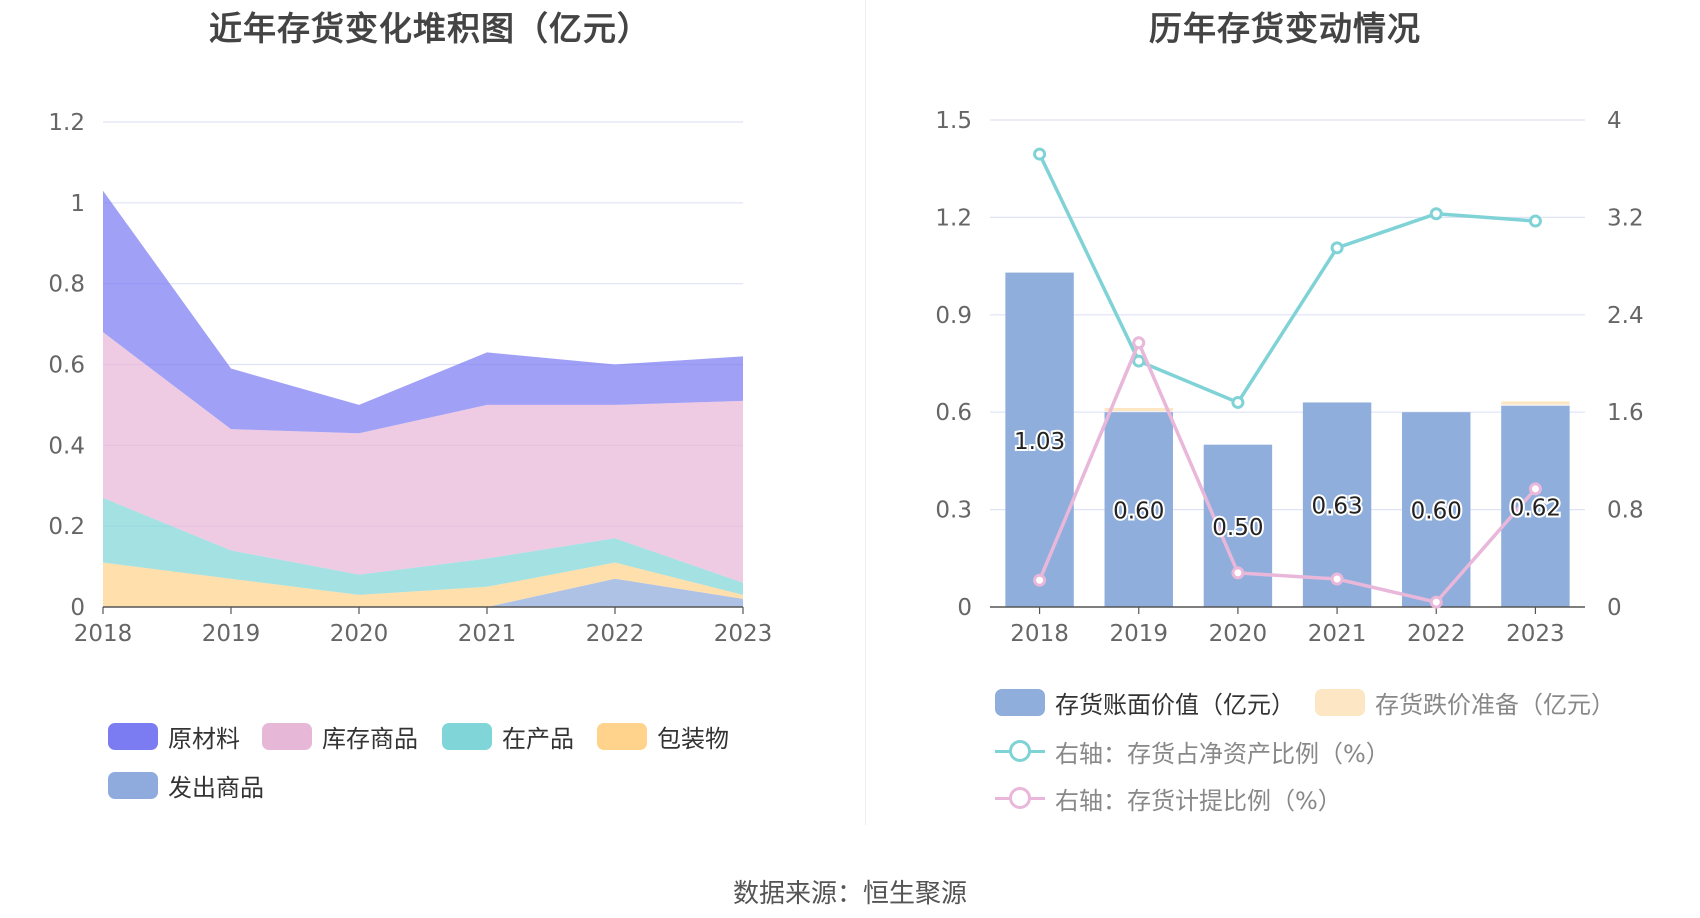 Image resolution: width=1700 pixels, height=918 pixels. I want to click on legend-item: 右轴：存货占净资产比例（%）, so click(1192, 751).